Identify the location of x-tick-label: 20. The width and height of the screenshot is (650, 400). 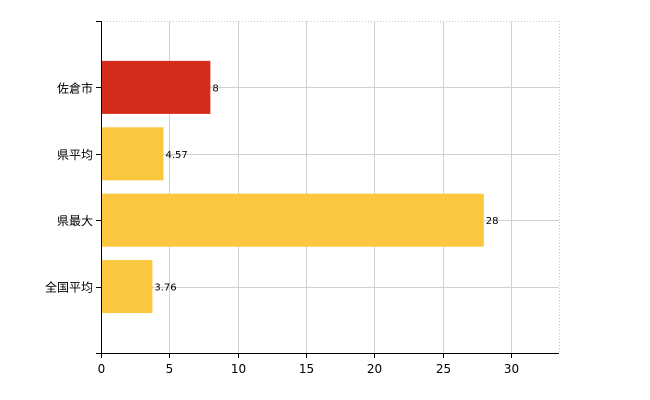
(374, 369).